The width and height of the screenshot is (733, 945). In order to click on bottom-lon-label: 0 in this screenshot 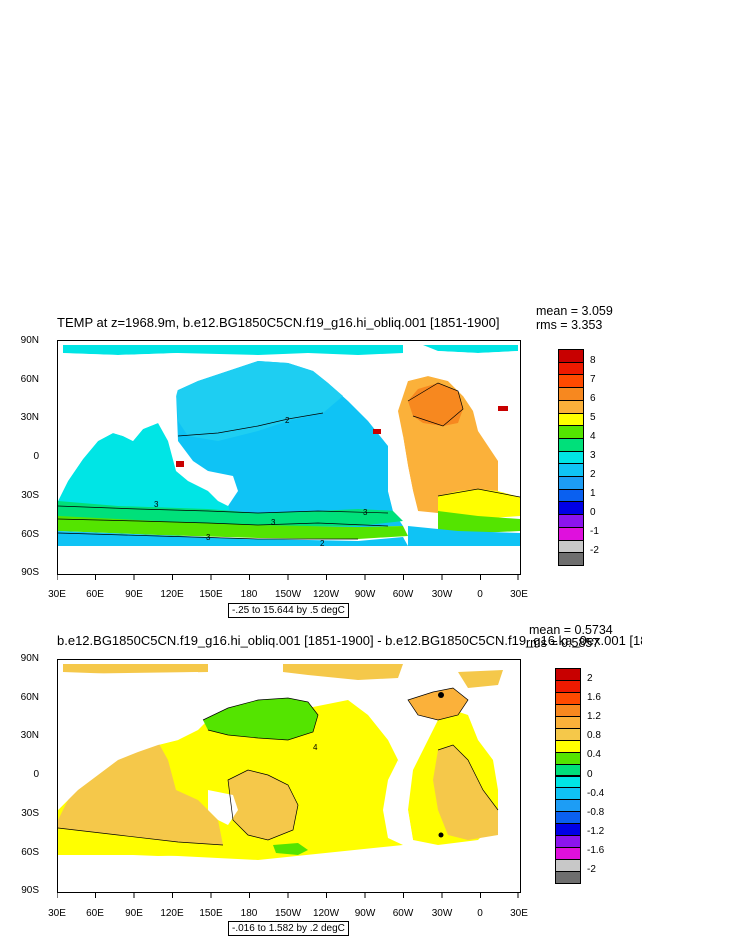, I will do `click(480, 913)`.